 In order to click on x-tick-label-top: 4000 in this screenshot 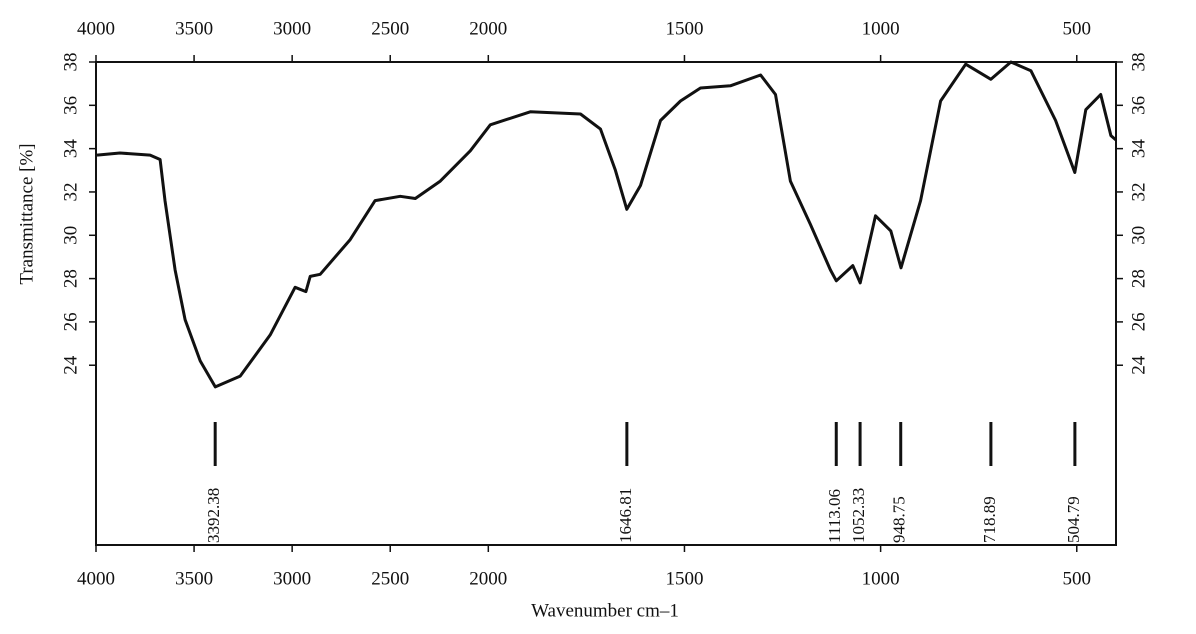, I will do `click(96, 28)`.